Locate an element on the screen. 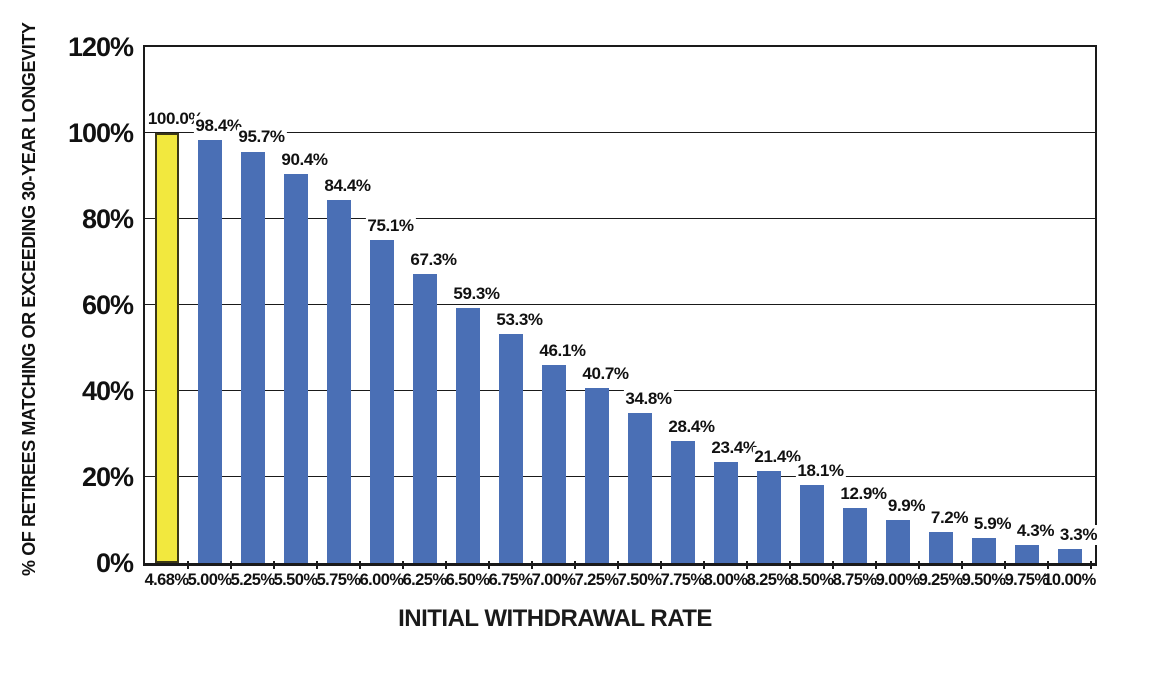  x-axis-tick-label: 6.00% is located at coordinates (381, 580).